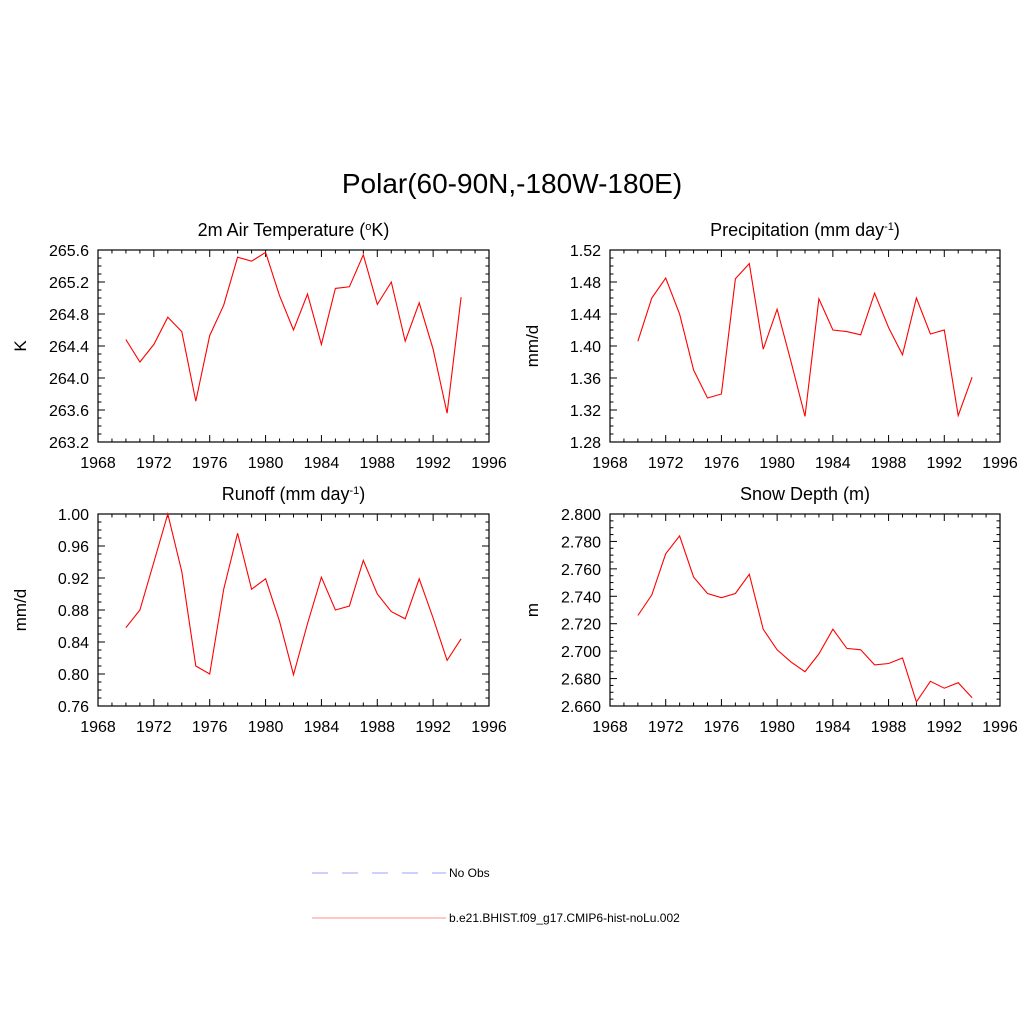 The image size is (1024, 1024). What do you see at coordinates (581, 625) in the screenshot?
I see `y-tick-label: 2.720` at bounding box center [581, 625].